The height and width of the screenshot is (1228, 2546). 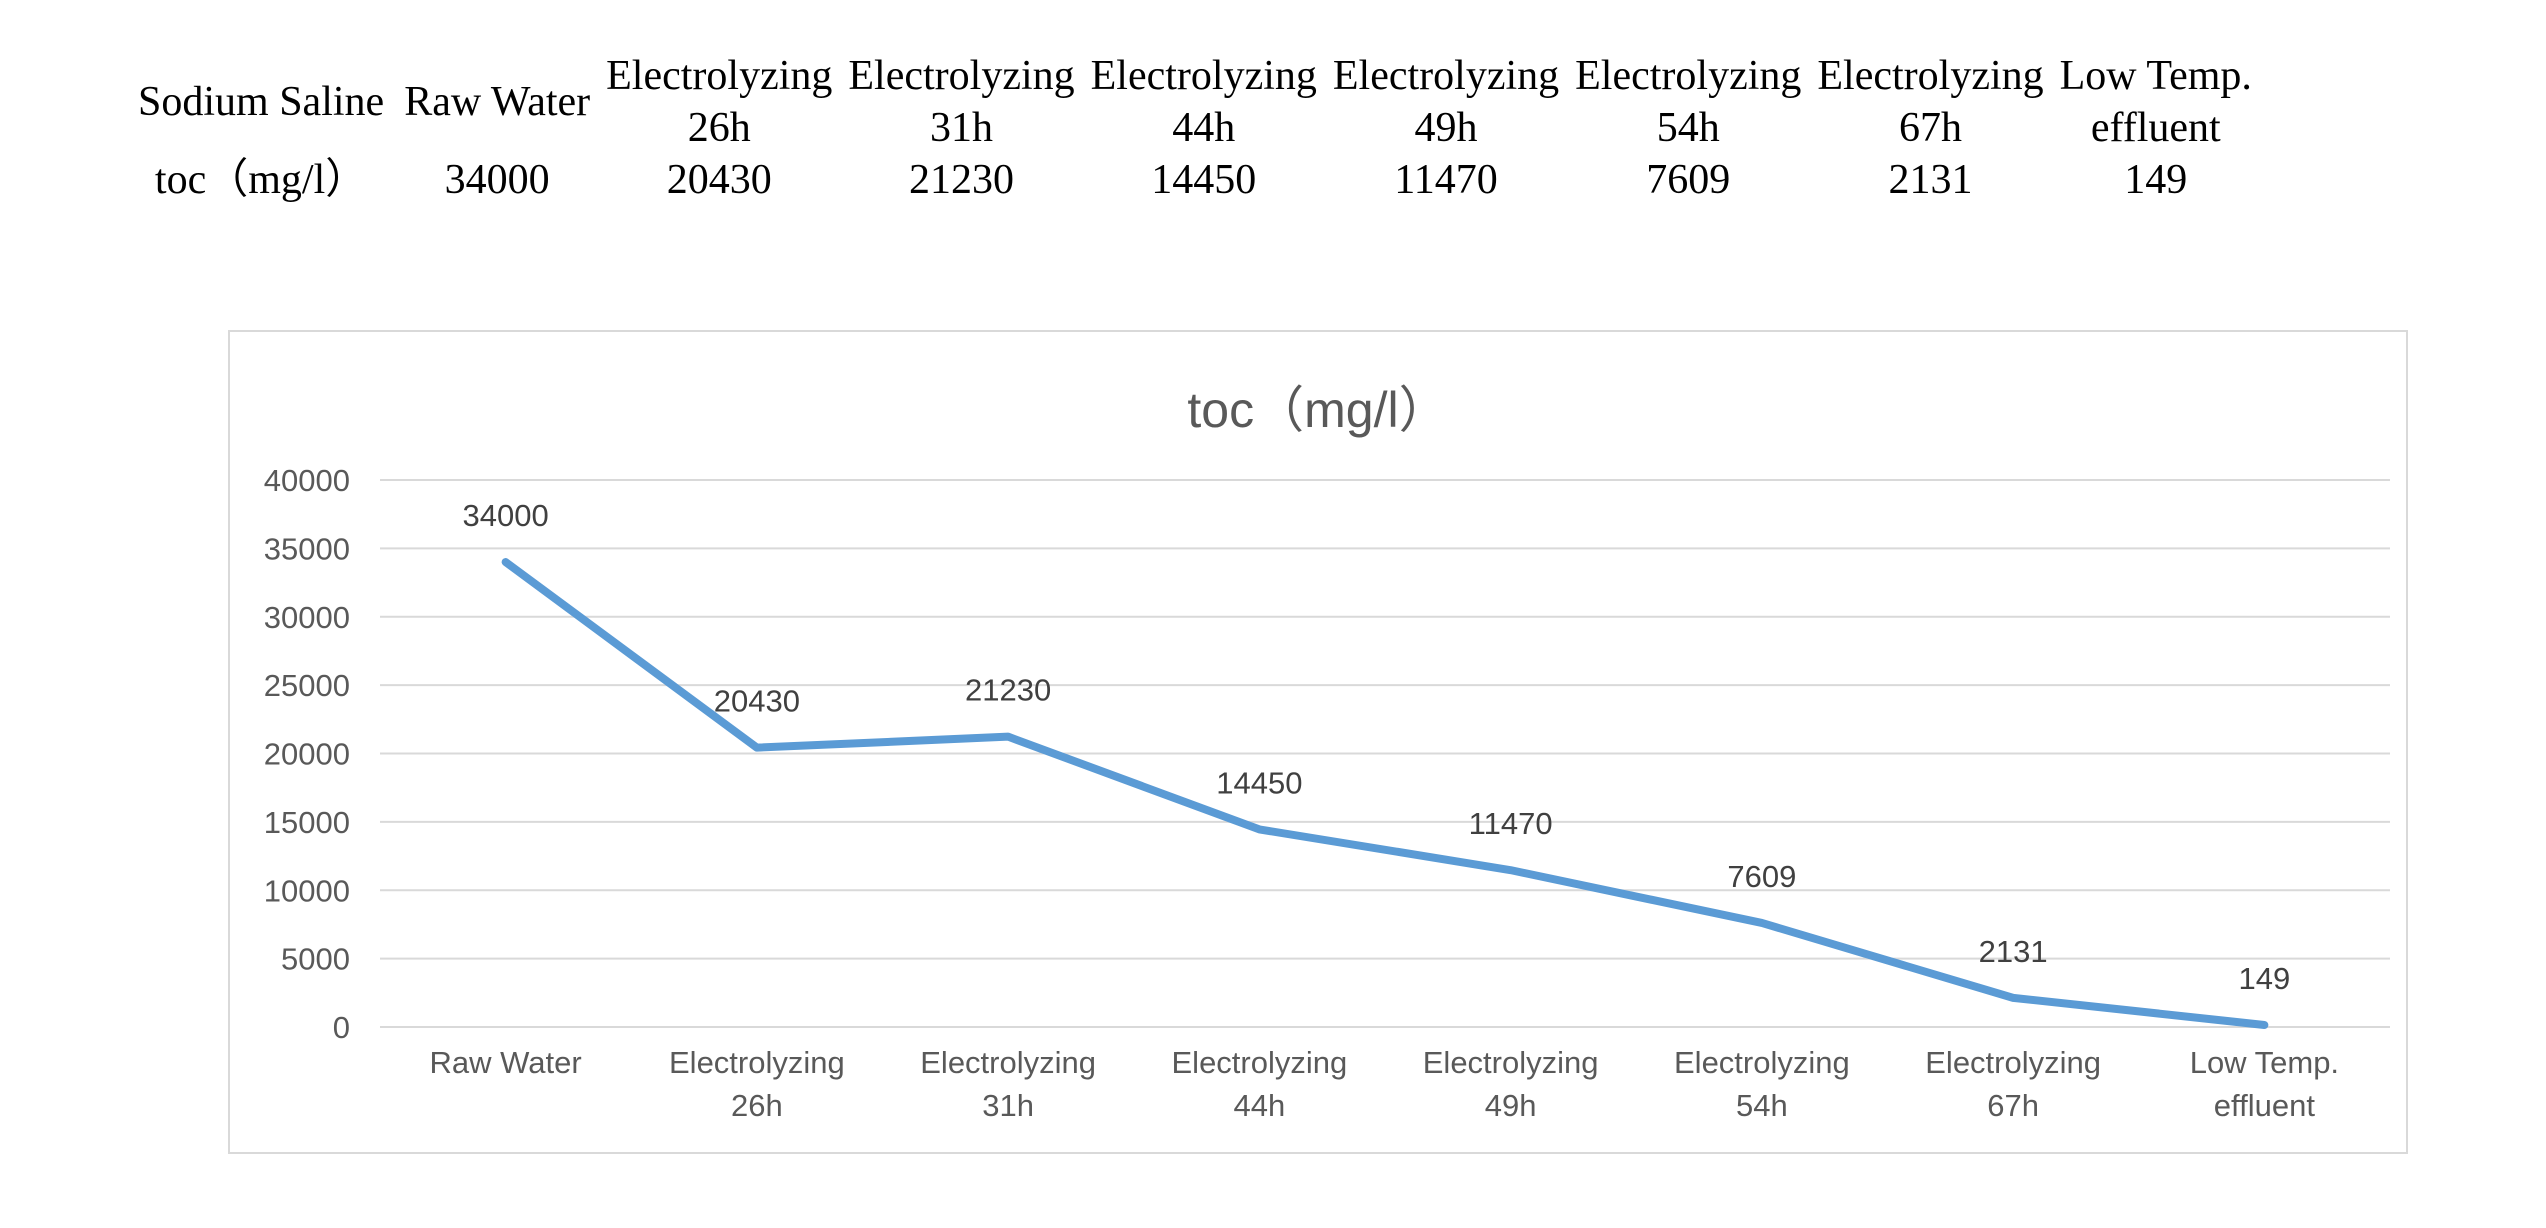 What do you see at coordinates (2155, 102) in the screenshot?
I see `table-header-cell: Low Temp. effluent` at bounding box center [2155, 102].